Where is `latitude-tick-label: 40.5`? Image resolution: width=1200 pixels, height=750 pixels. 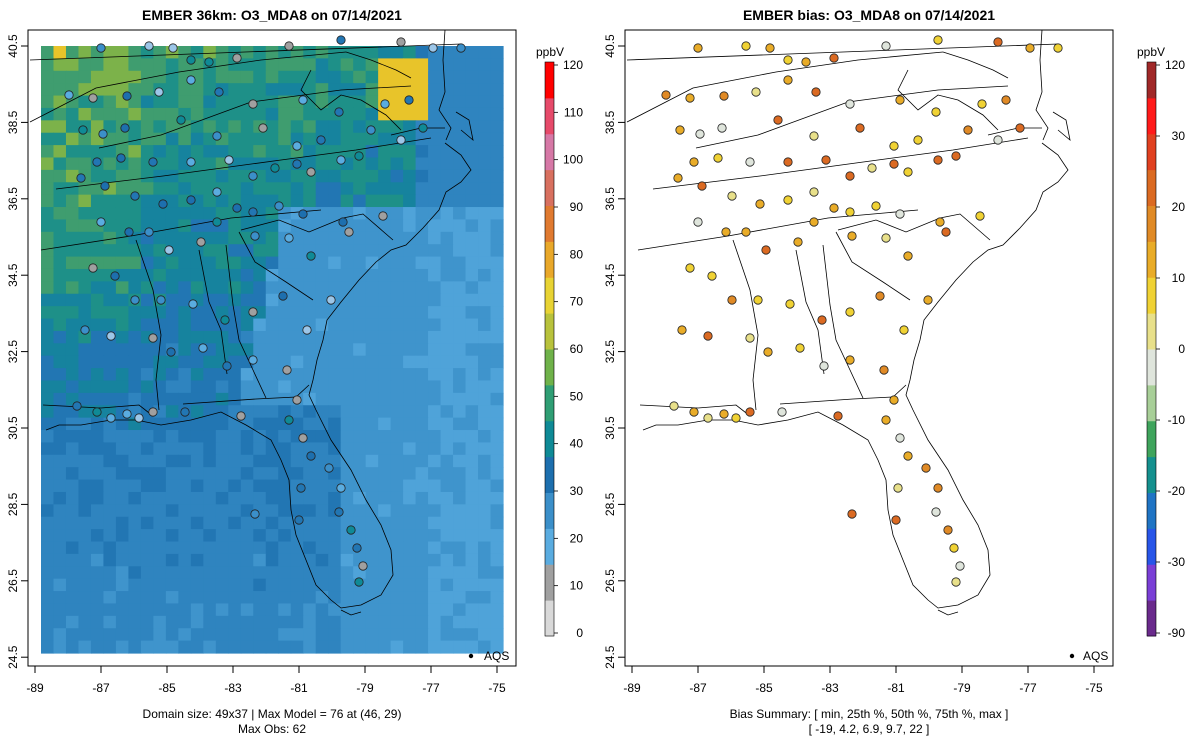
latitude-tick-label: 40.5 is located at coordinates (610, 46).